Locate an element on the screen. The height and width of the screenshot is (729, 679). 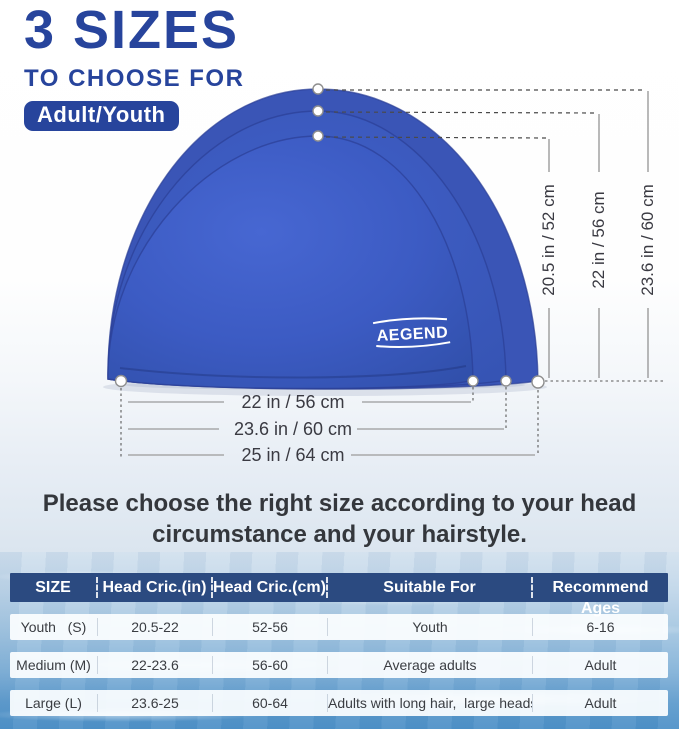
brand-logo: AEGEND is located at coordinates (411, 332).